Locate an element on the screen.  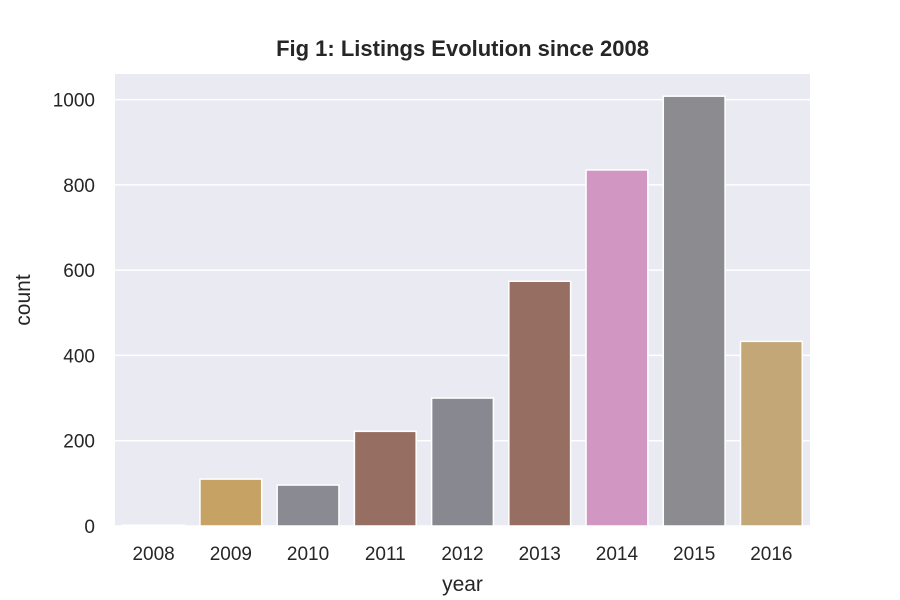
x-tick-label: 2009 is located at coordinates (231, 554).